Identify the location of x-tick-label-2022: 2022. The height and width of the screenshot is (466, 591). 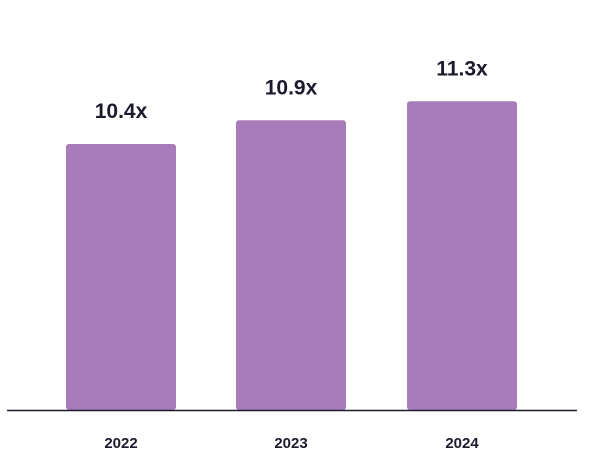
(120, 443).